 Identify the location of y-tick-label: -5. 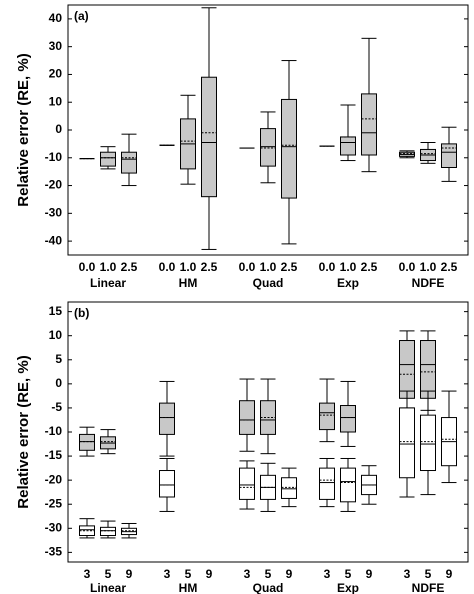
(56, 407).